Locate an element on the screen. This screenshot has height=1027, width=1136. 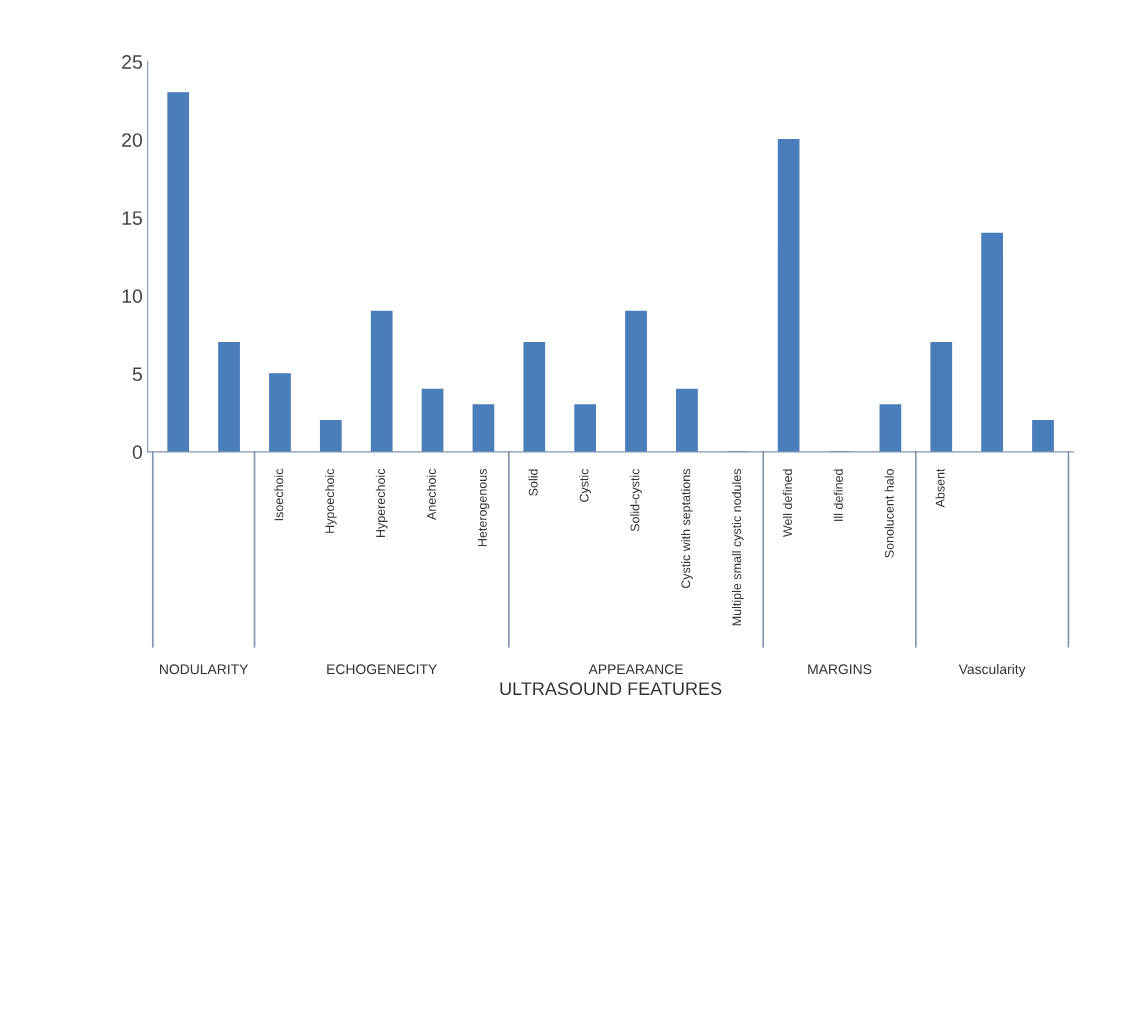
text: MARGINS is located at coordinates (840, 669).